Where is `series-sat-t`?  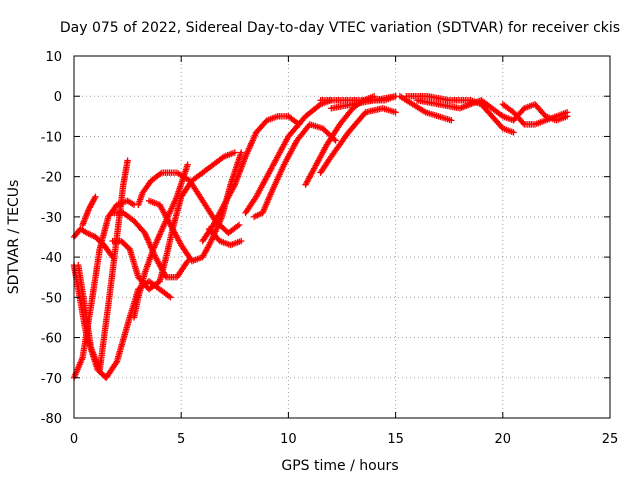 series-sat-t is located at coordinates (425, 108).